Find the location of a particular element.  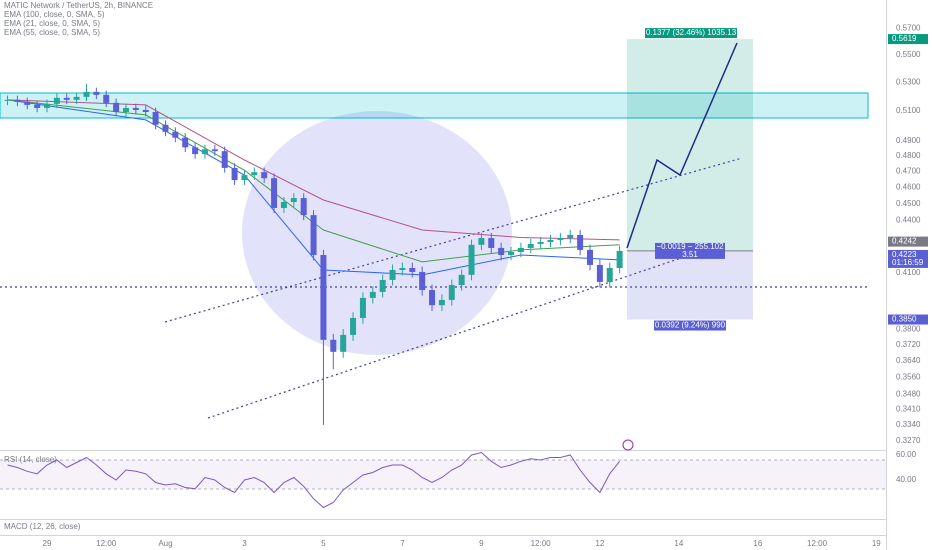

stop-label: 0.0392 (9.24%) 990 is located at coordinates (690, 325).